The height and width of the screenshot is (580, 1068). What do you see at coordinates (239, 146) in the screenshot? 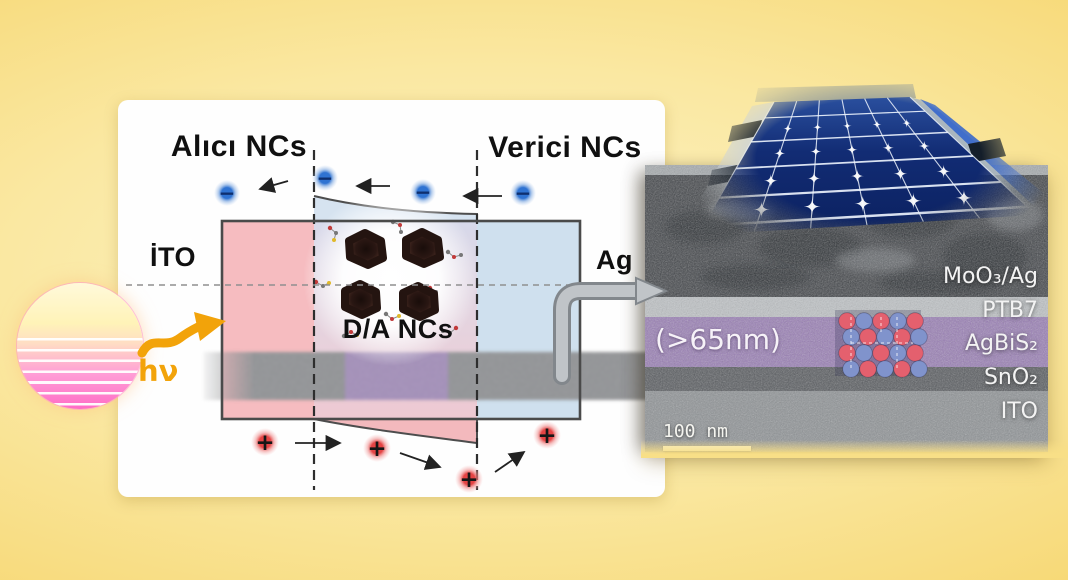
I see `acceptor-title: Alıcı NCs` at bounding box center [239, 146].